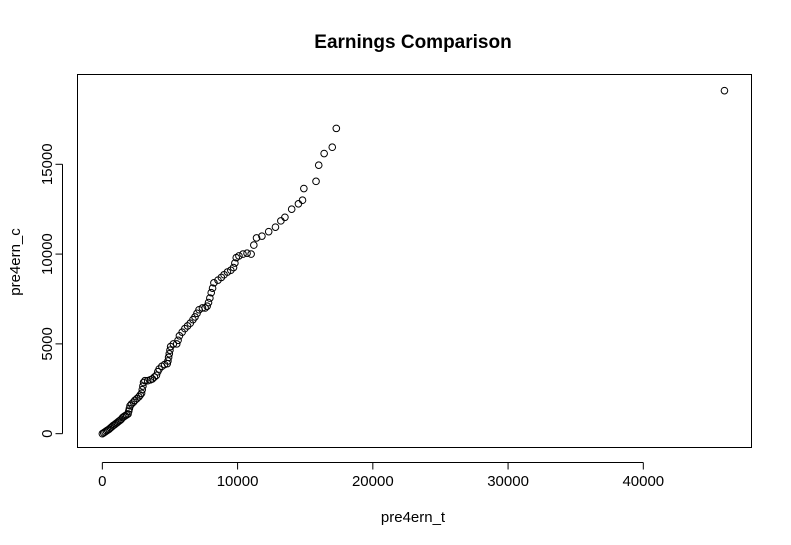 The height and width of the screenshot is (545, 791). What do you see at coordinates (373, 481) in the screenshot?
I see `x-tick-label: 20000` at bounding box center [373, 481].